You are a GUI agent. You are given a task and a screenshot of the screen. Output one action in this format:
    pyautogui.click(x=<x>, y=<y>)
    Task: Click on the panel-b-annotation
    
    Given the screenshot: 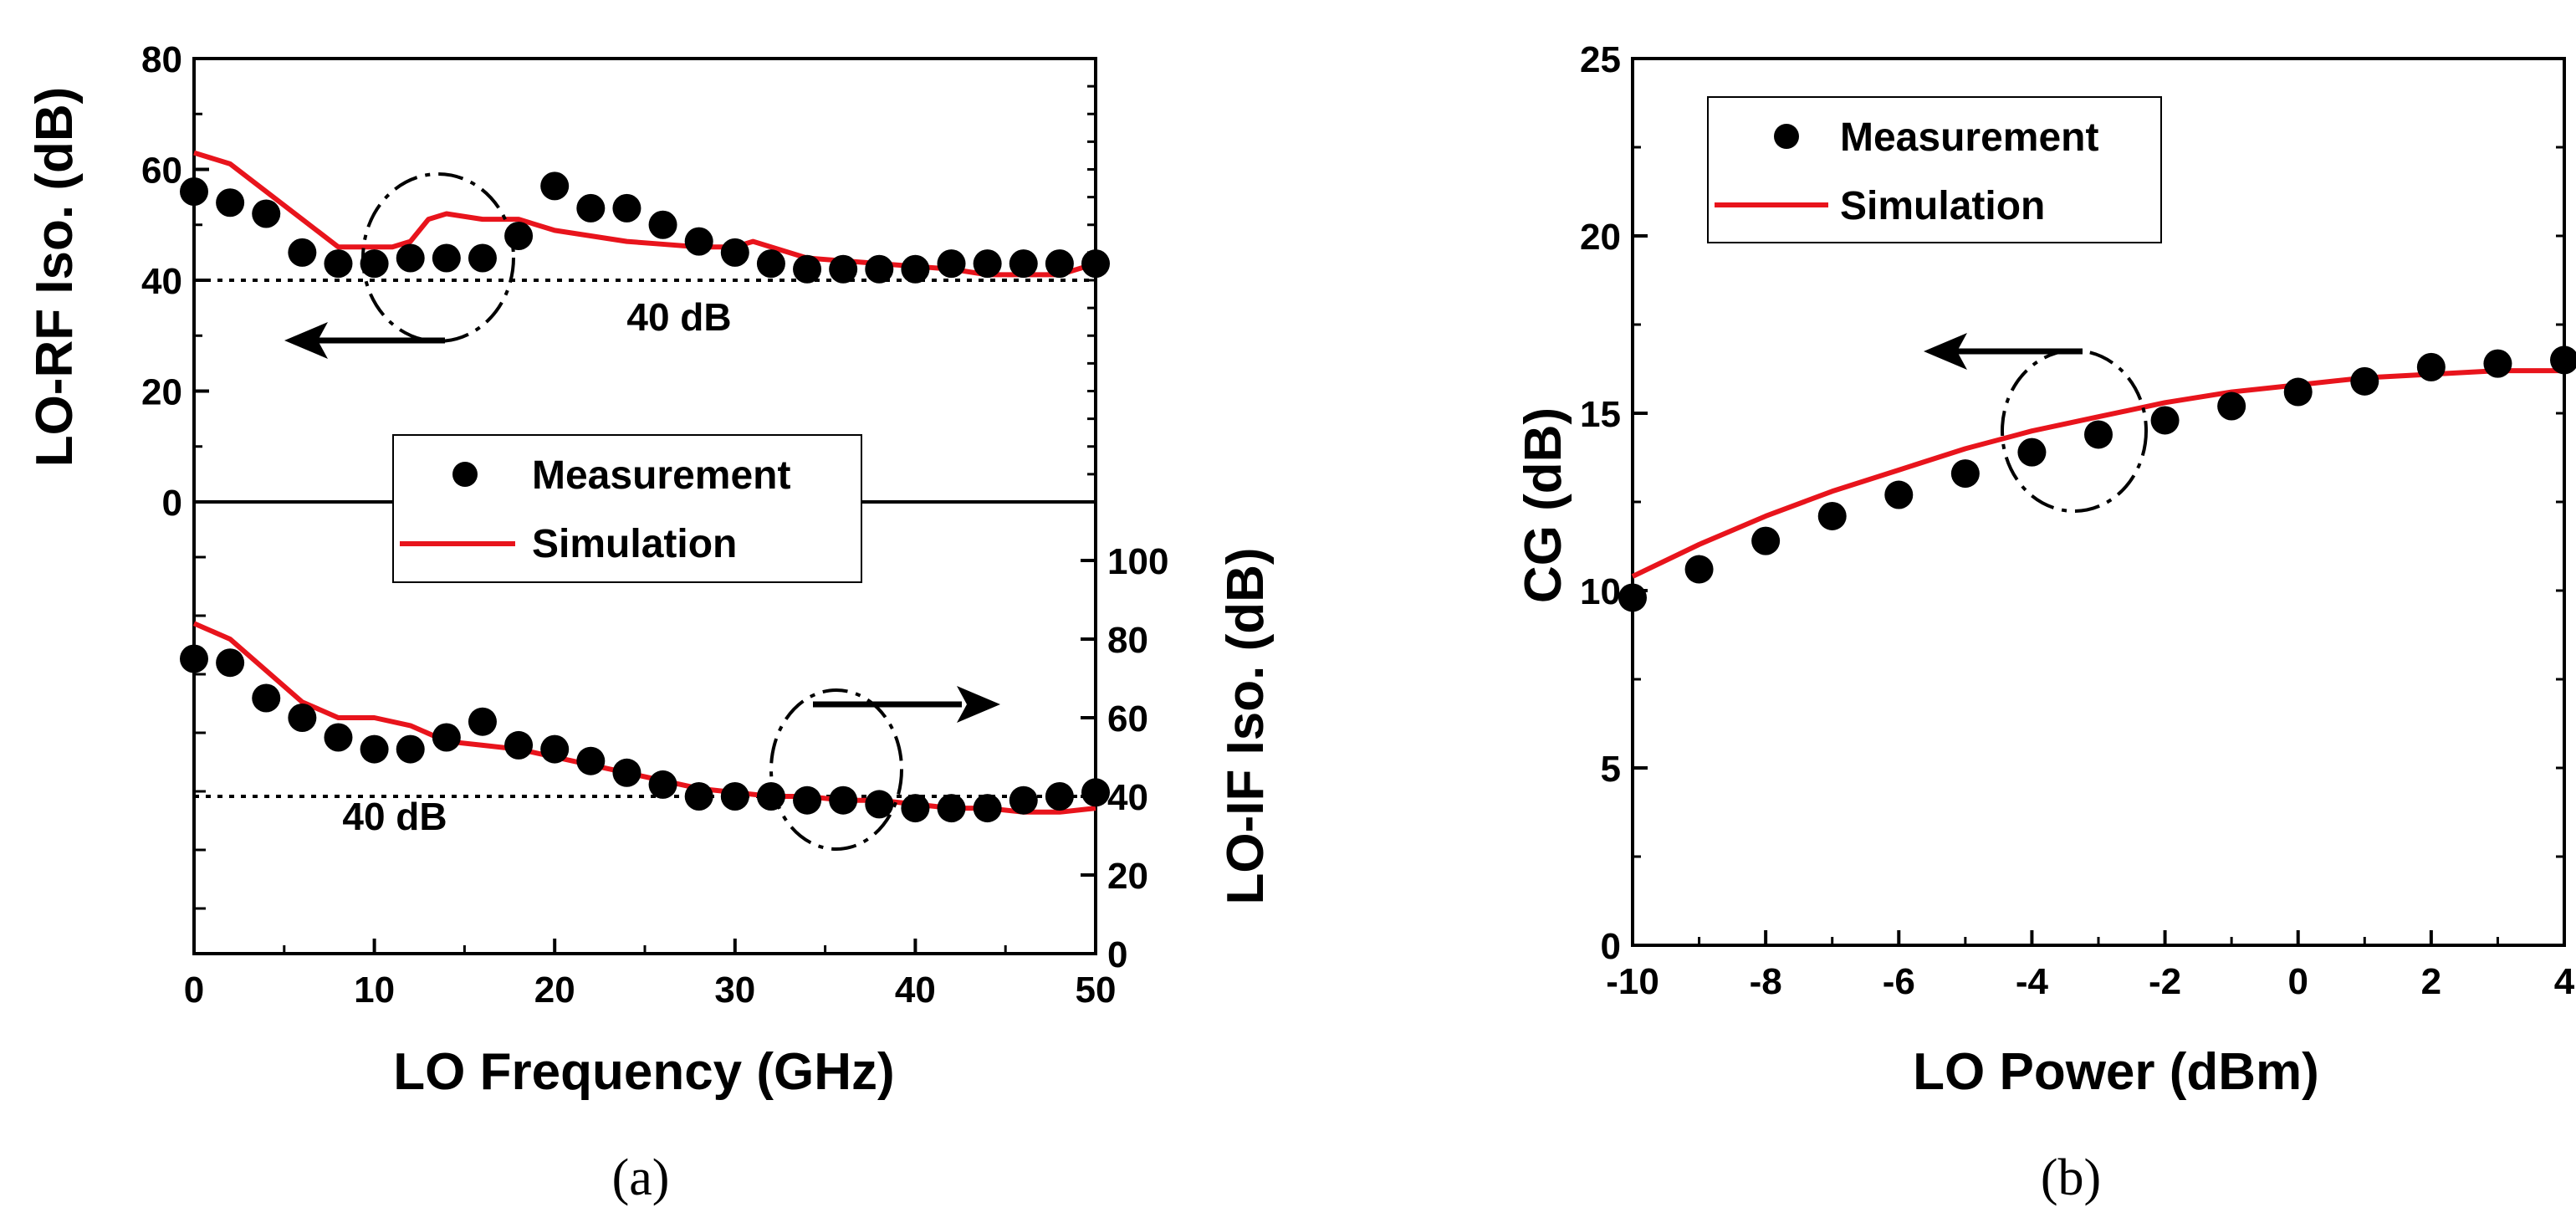 What is the action you would take?
    pyautogui.click(x=2036, y=423)
    